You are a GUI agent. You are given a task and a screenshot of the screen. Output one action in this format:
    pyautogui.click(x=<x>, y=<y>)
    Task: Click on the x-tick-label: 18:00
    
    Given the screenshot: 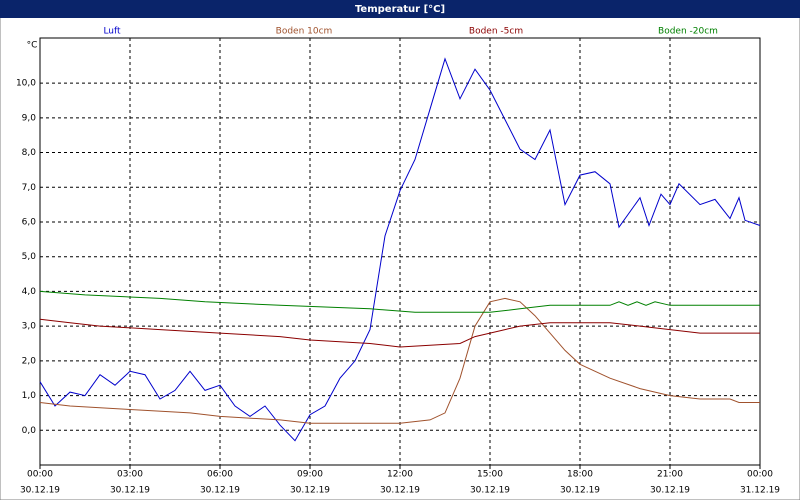 What is the action you would take?
    pyautogui.click(x=580, y=475)
    